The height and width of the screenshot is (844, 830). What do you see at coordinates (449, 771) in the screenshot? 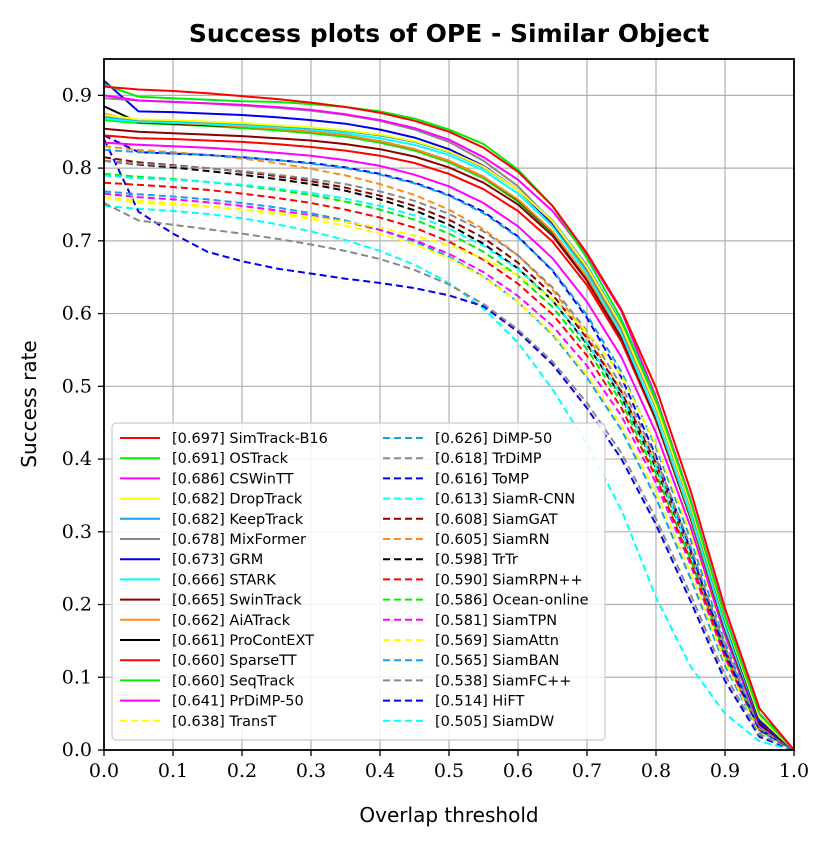
I see `x-tick-label: 0.5` at bounding box center [449, 771].